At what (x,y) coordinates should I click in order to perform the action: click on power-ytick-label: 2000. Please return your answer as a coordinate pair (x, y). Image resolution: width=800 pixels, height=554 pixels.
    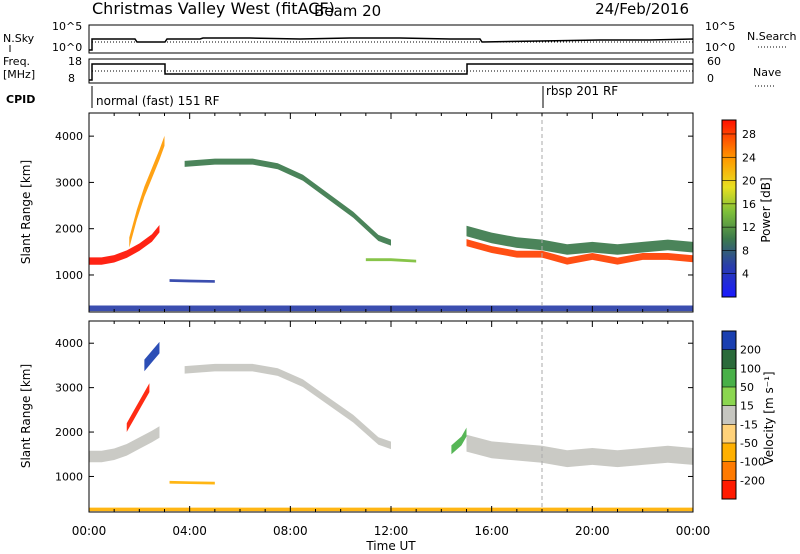
    Looking at the image, I should click on (69, 229).